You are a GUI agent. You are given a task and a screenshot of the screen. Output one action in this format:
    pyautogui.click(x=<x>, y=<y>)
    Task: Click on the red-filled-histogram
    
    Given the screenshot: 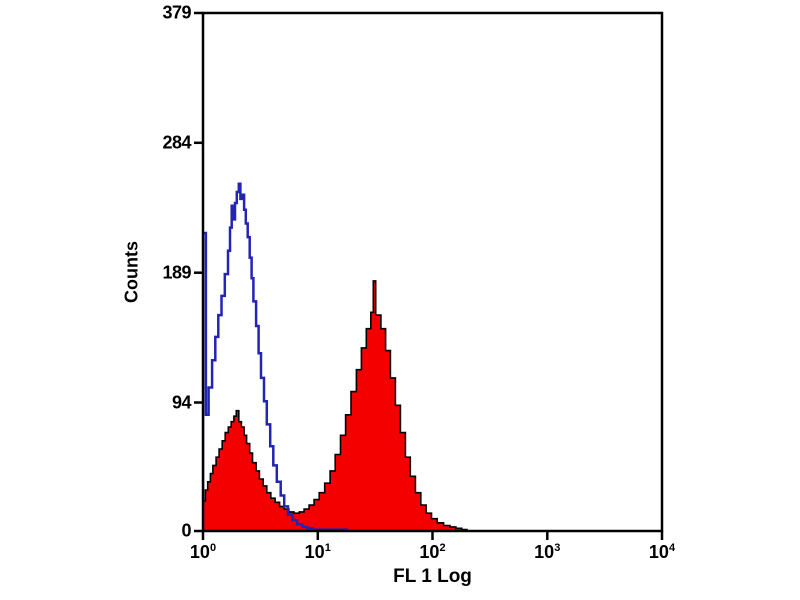 What is the action you would take?
    pyautogui.click(x=335, y=405)
    